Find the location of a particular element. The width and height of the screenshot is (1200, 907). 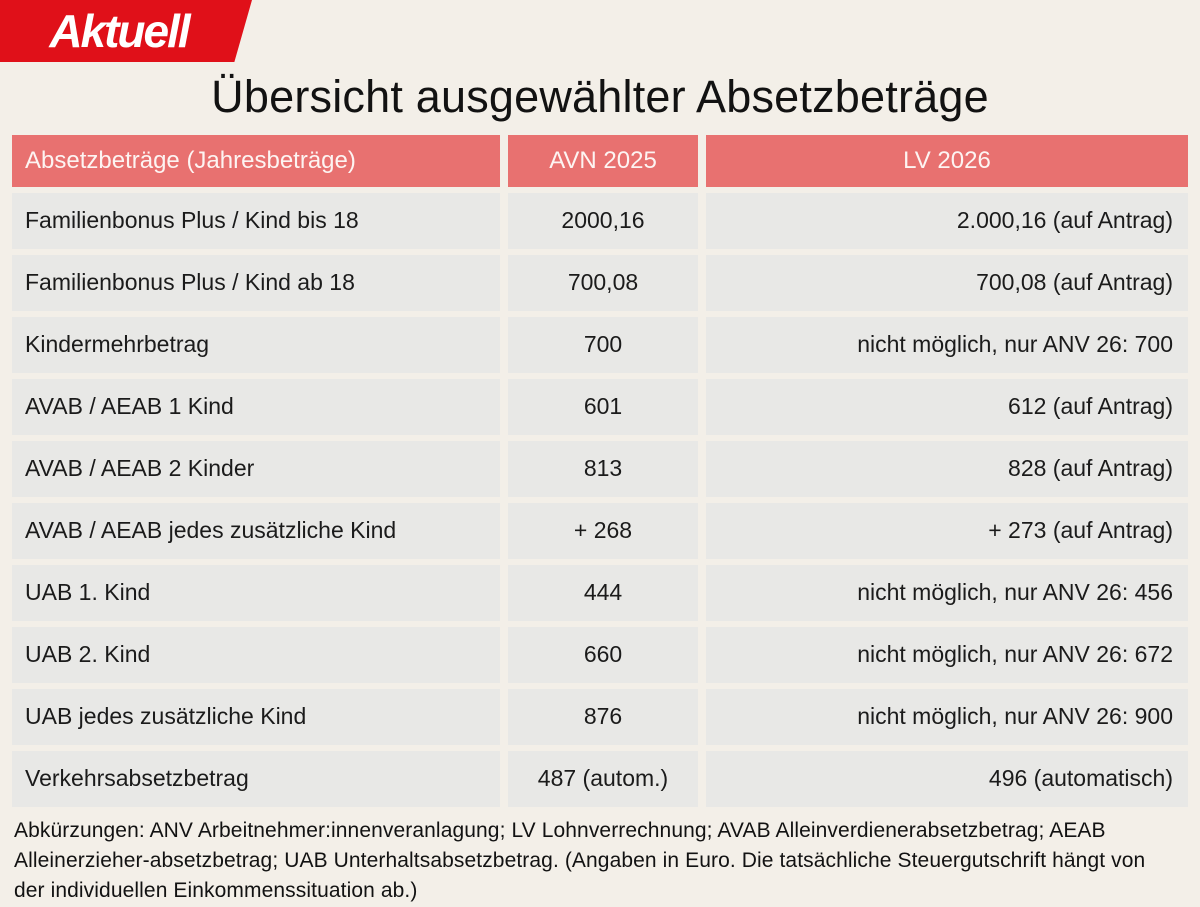

row-avn-2025-cell: 487 (autom.) is located at coordinates (603, 778).